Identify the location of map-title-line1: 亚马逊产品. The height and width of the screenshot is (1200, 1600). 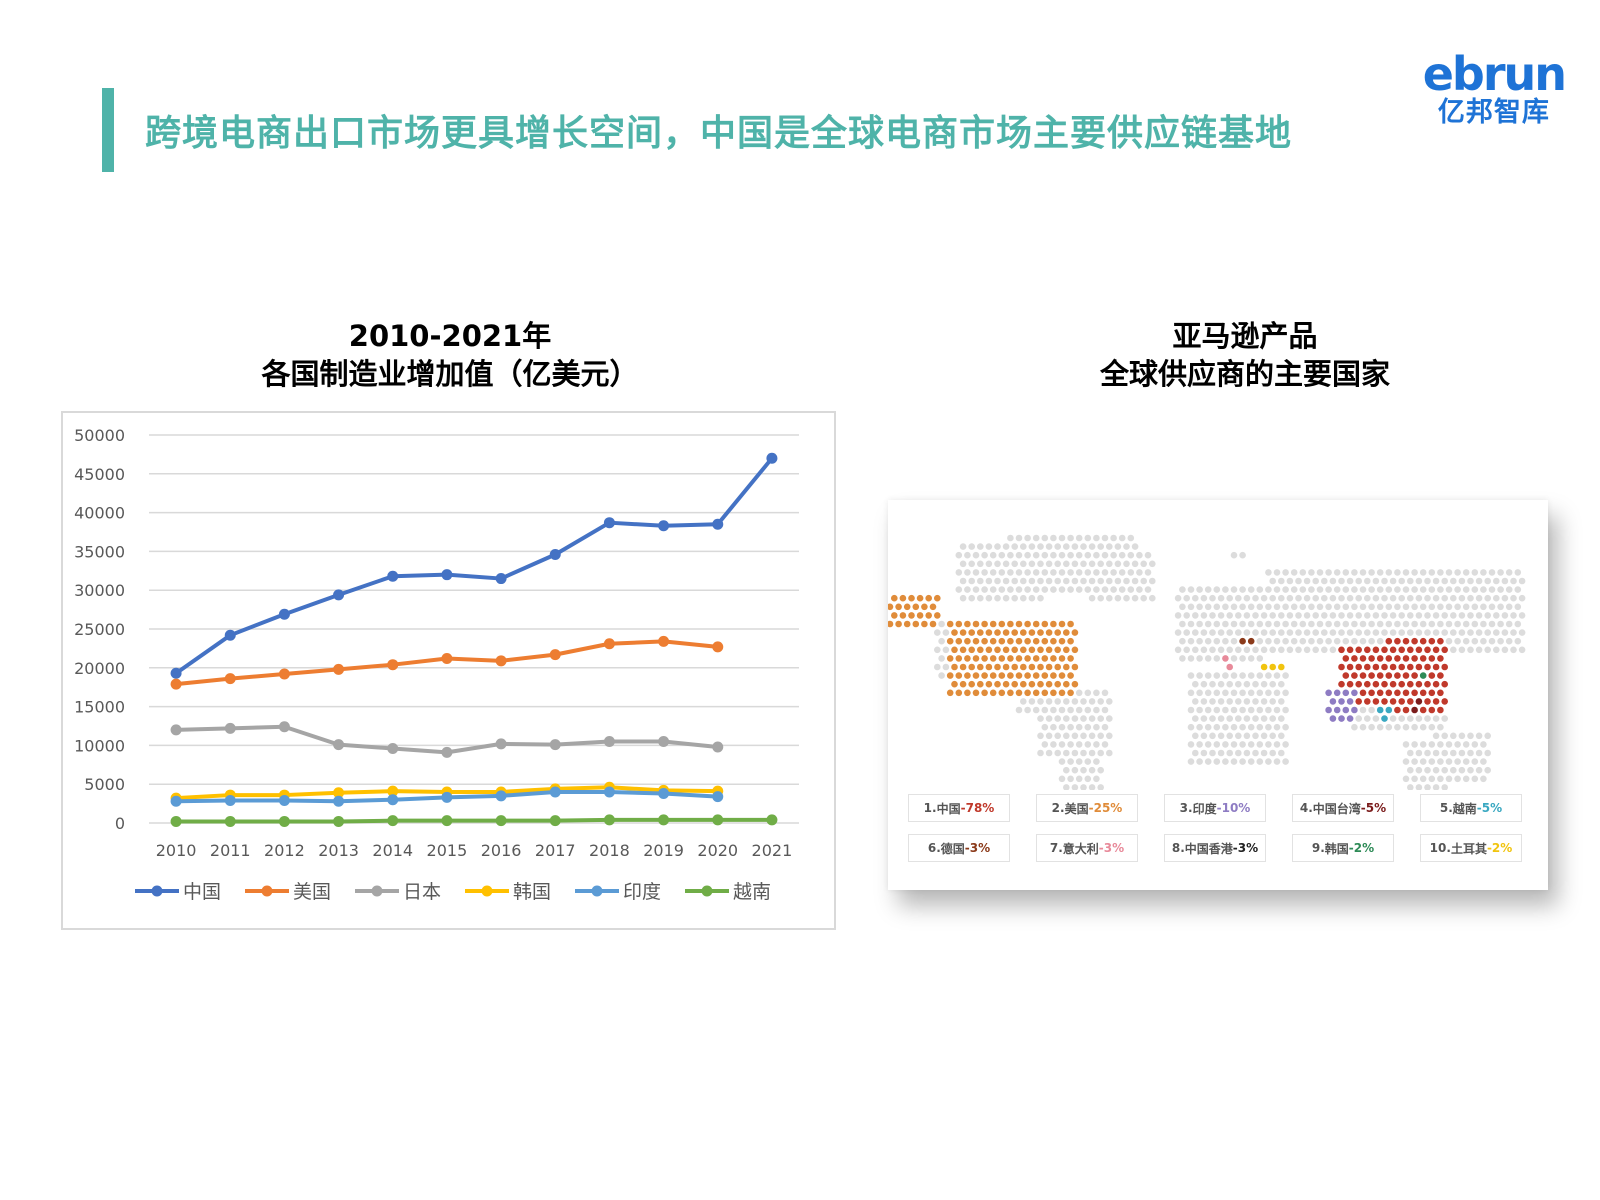
(1245, 336).